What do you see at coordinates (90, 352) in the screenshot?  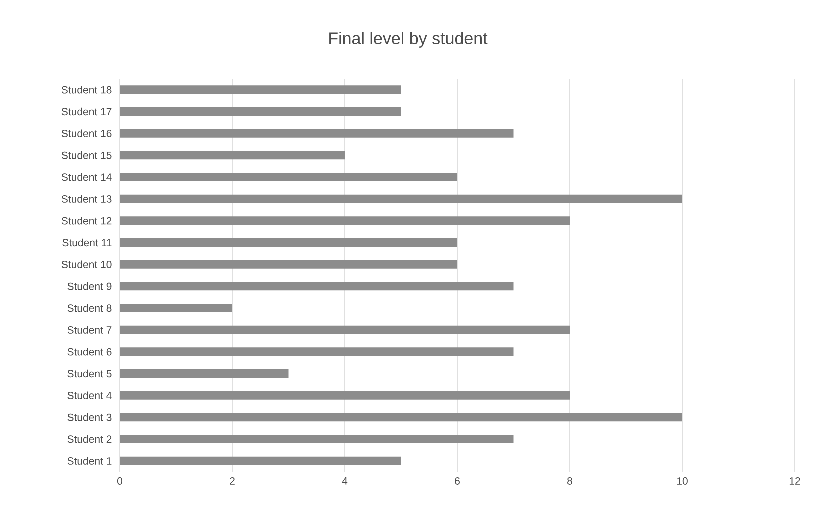 I see `y-tick-label: Student 6` at bounding box center [90, 352].